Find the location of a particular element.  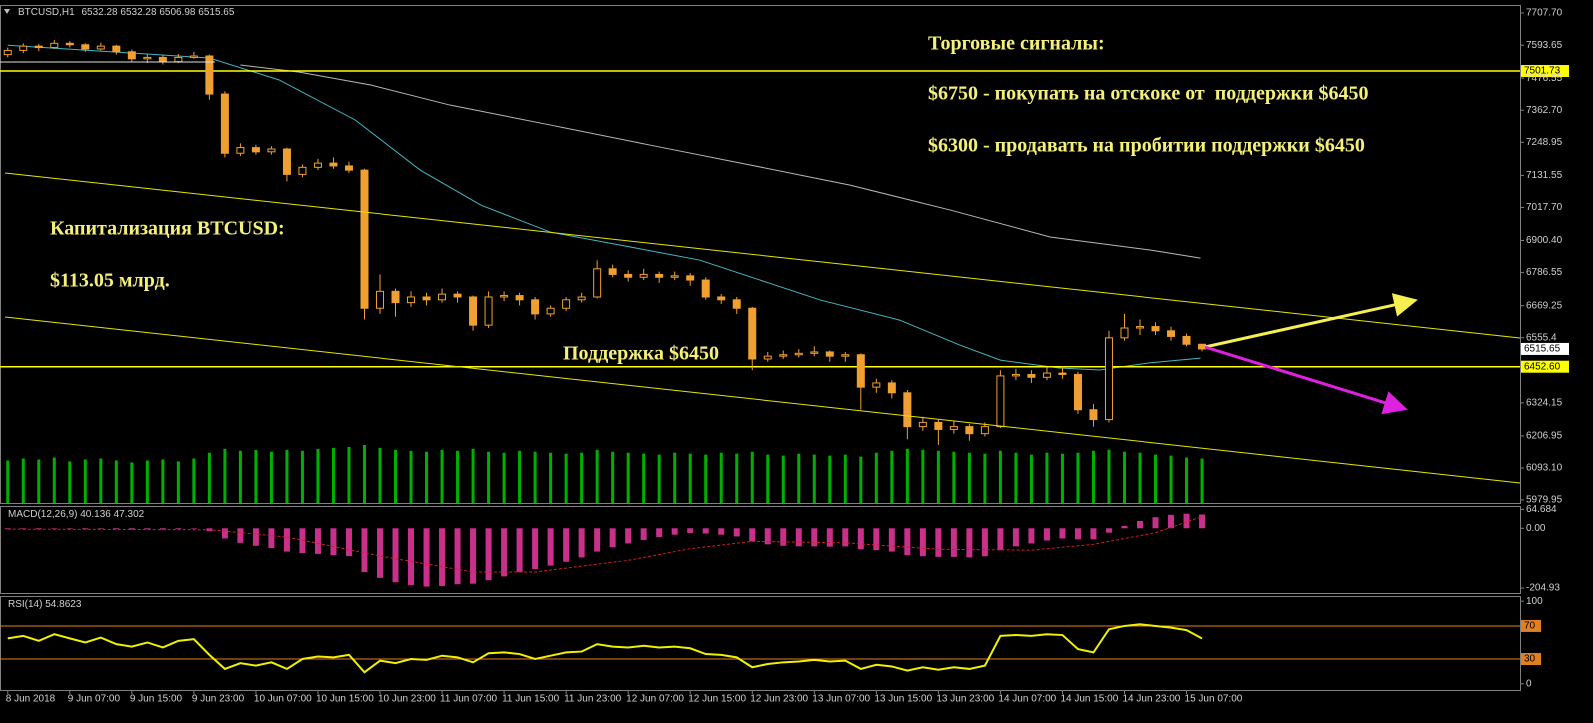

ohlc-high: 6532.28 is located at coordinates (138, 12).